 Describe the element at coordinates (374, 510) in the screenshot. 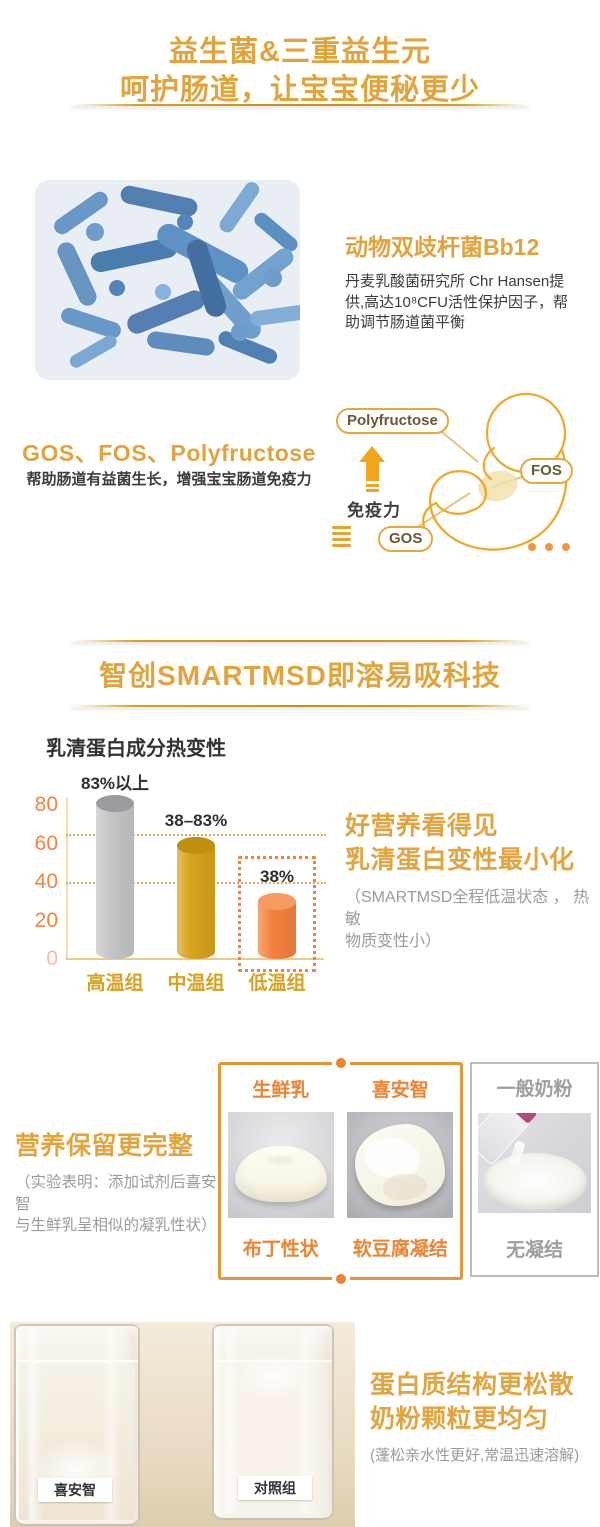

I see `immunity-label: 免疫力` at that location.